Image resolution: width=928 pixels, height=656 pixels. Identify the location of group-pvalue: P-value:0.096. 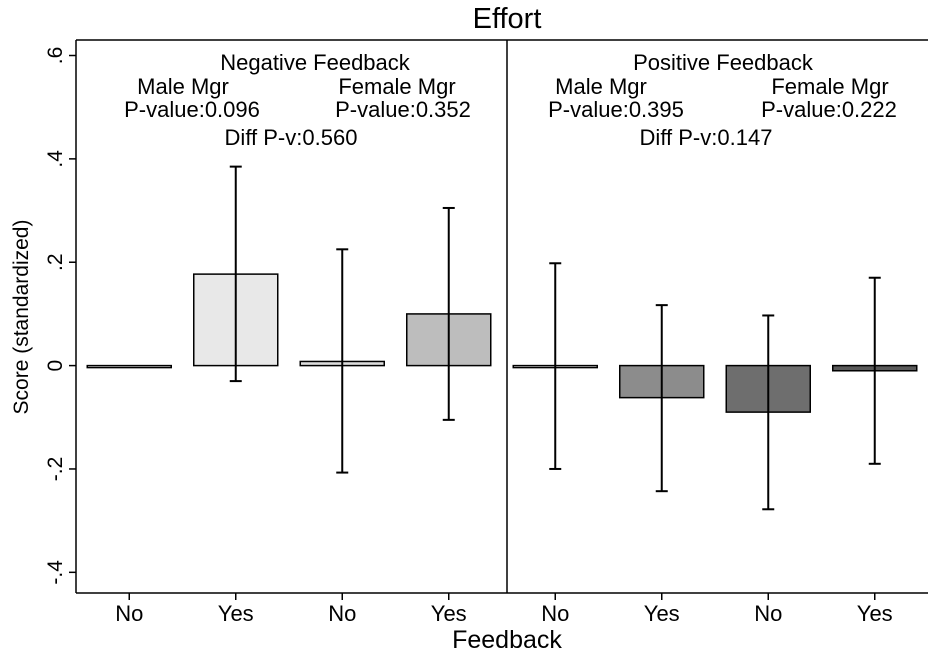
(192, 109).